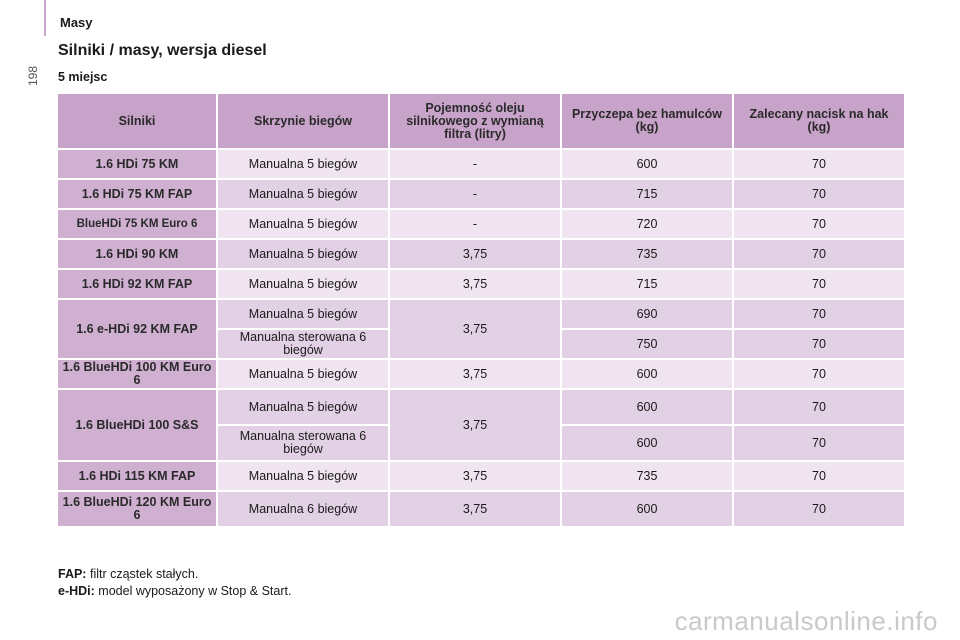 Image resolution: width=960 pixels, height=640 pixels. Describe the element at coordinates (137, 164) in the screenshot. I see `engine-cell: 1.6 HDi 75 KM` at that location.